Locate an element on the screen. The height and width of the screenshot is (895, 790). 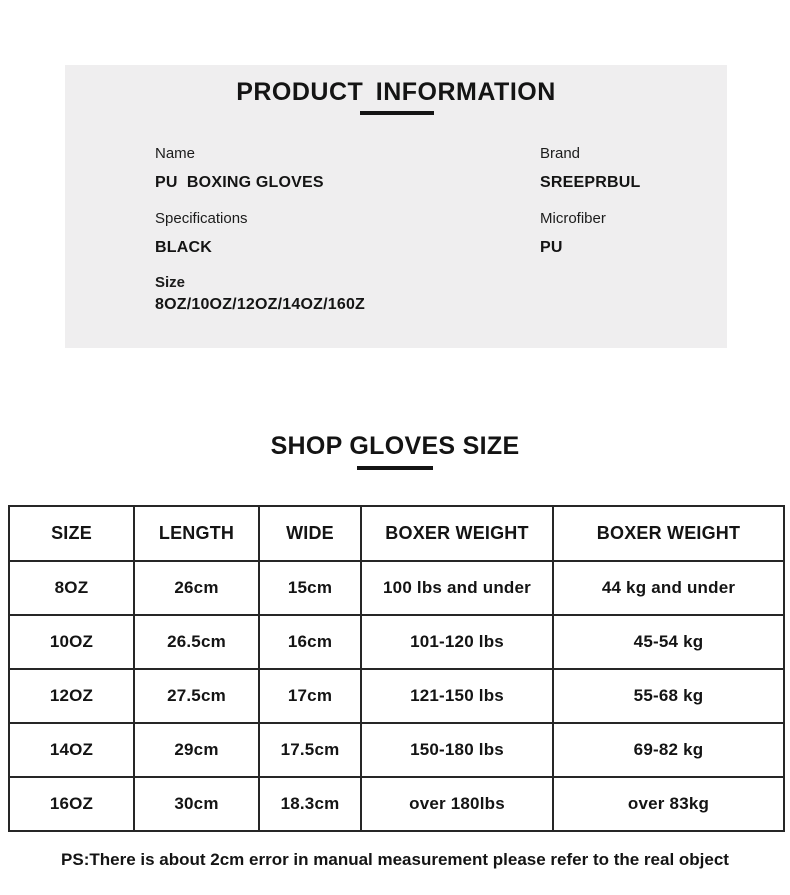
table-cell-weight-lbs: 150-180 lbs is located at coordinates (457, 750).